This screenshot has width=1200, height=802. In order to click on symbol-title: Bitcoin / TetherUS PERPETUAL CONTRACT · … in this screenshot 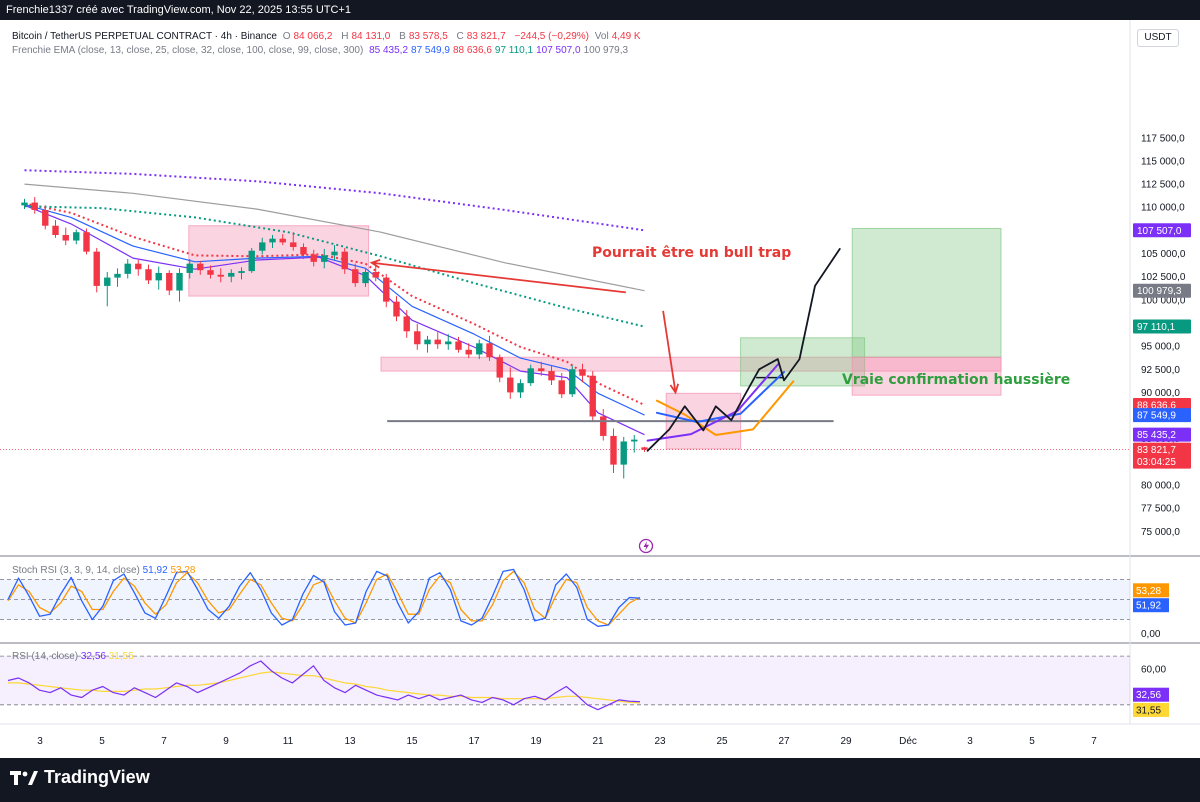, I will do `click(144, 36)`.